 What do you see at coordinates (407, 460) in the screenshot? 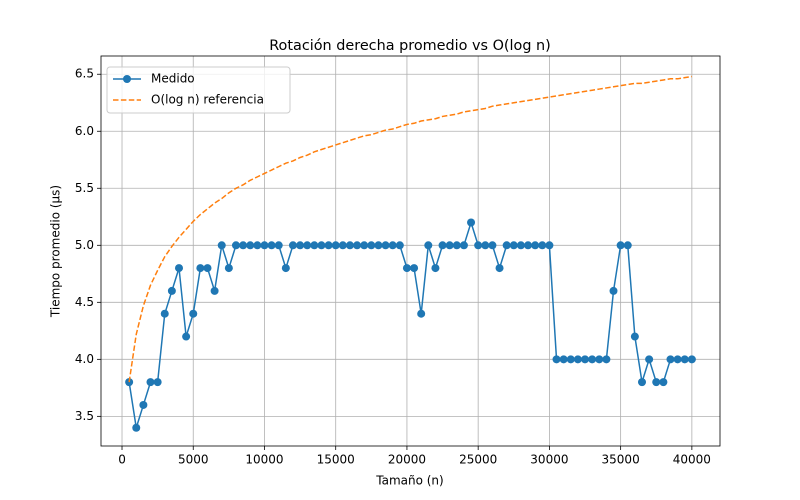
I see `x-tick-label: 20000` at bounding box center [407, 460].